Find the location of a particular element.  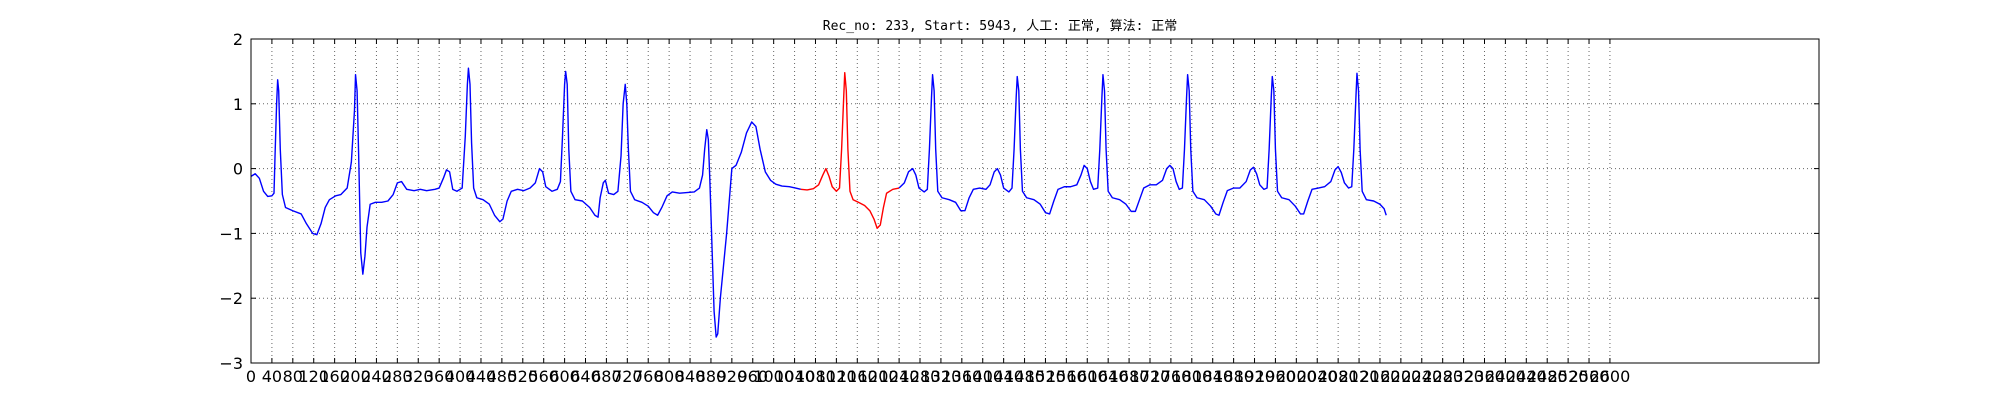

x-tick-label: 1400 is located at coordinates (982, 376).